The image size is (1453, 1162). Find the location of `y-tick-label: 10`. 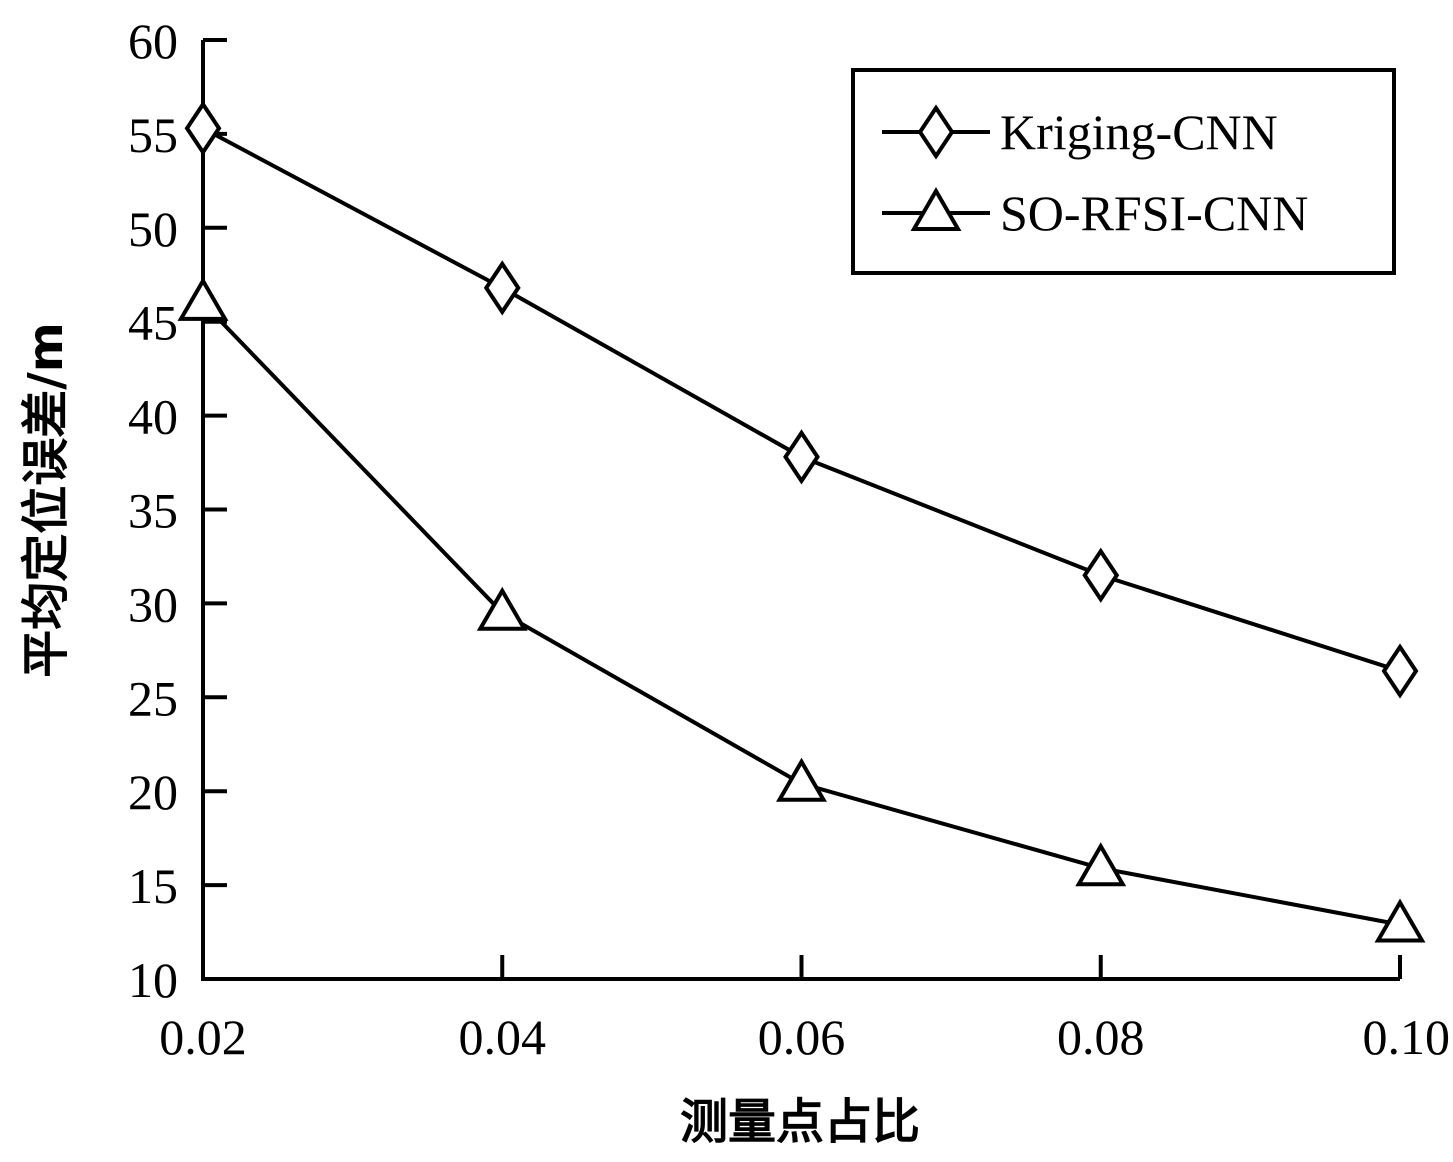

y-tick-label: 10 is located at coordinates (153, 980).